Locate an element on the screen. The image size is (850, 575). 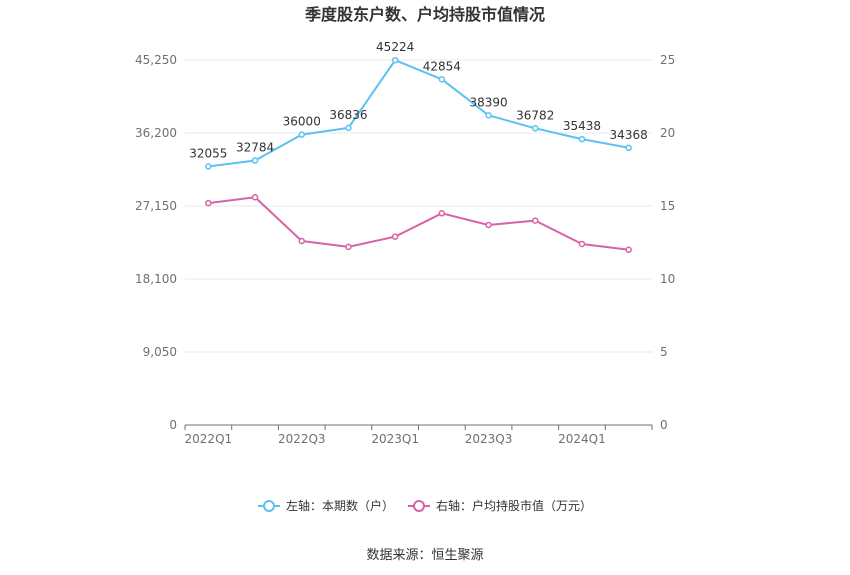
right-tick-label: 10 is located at coordinates (667, 279).